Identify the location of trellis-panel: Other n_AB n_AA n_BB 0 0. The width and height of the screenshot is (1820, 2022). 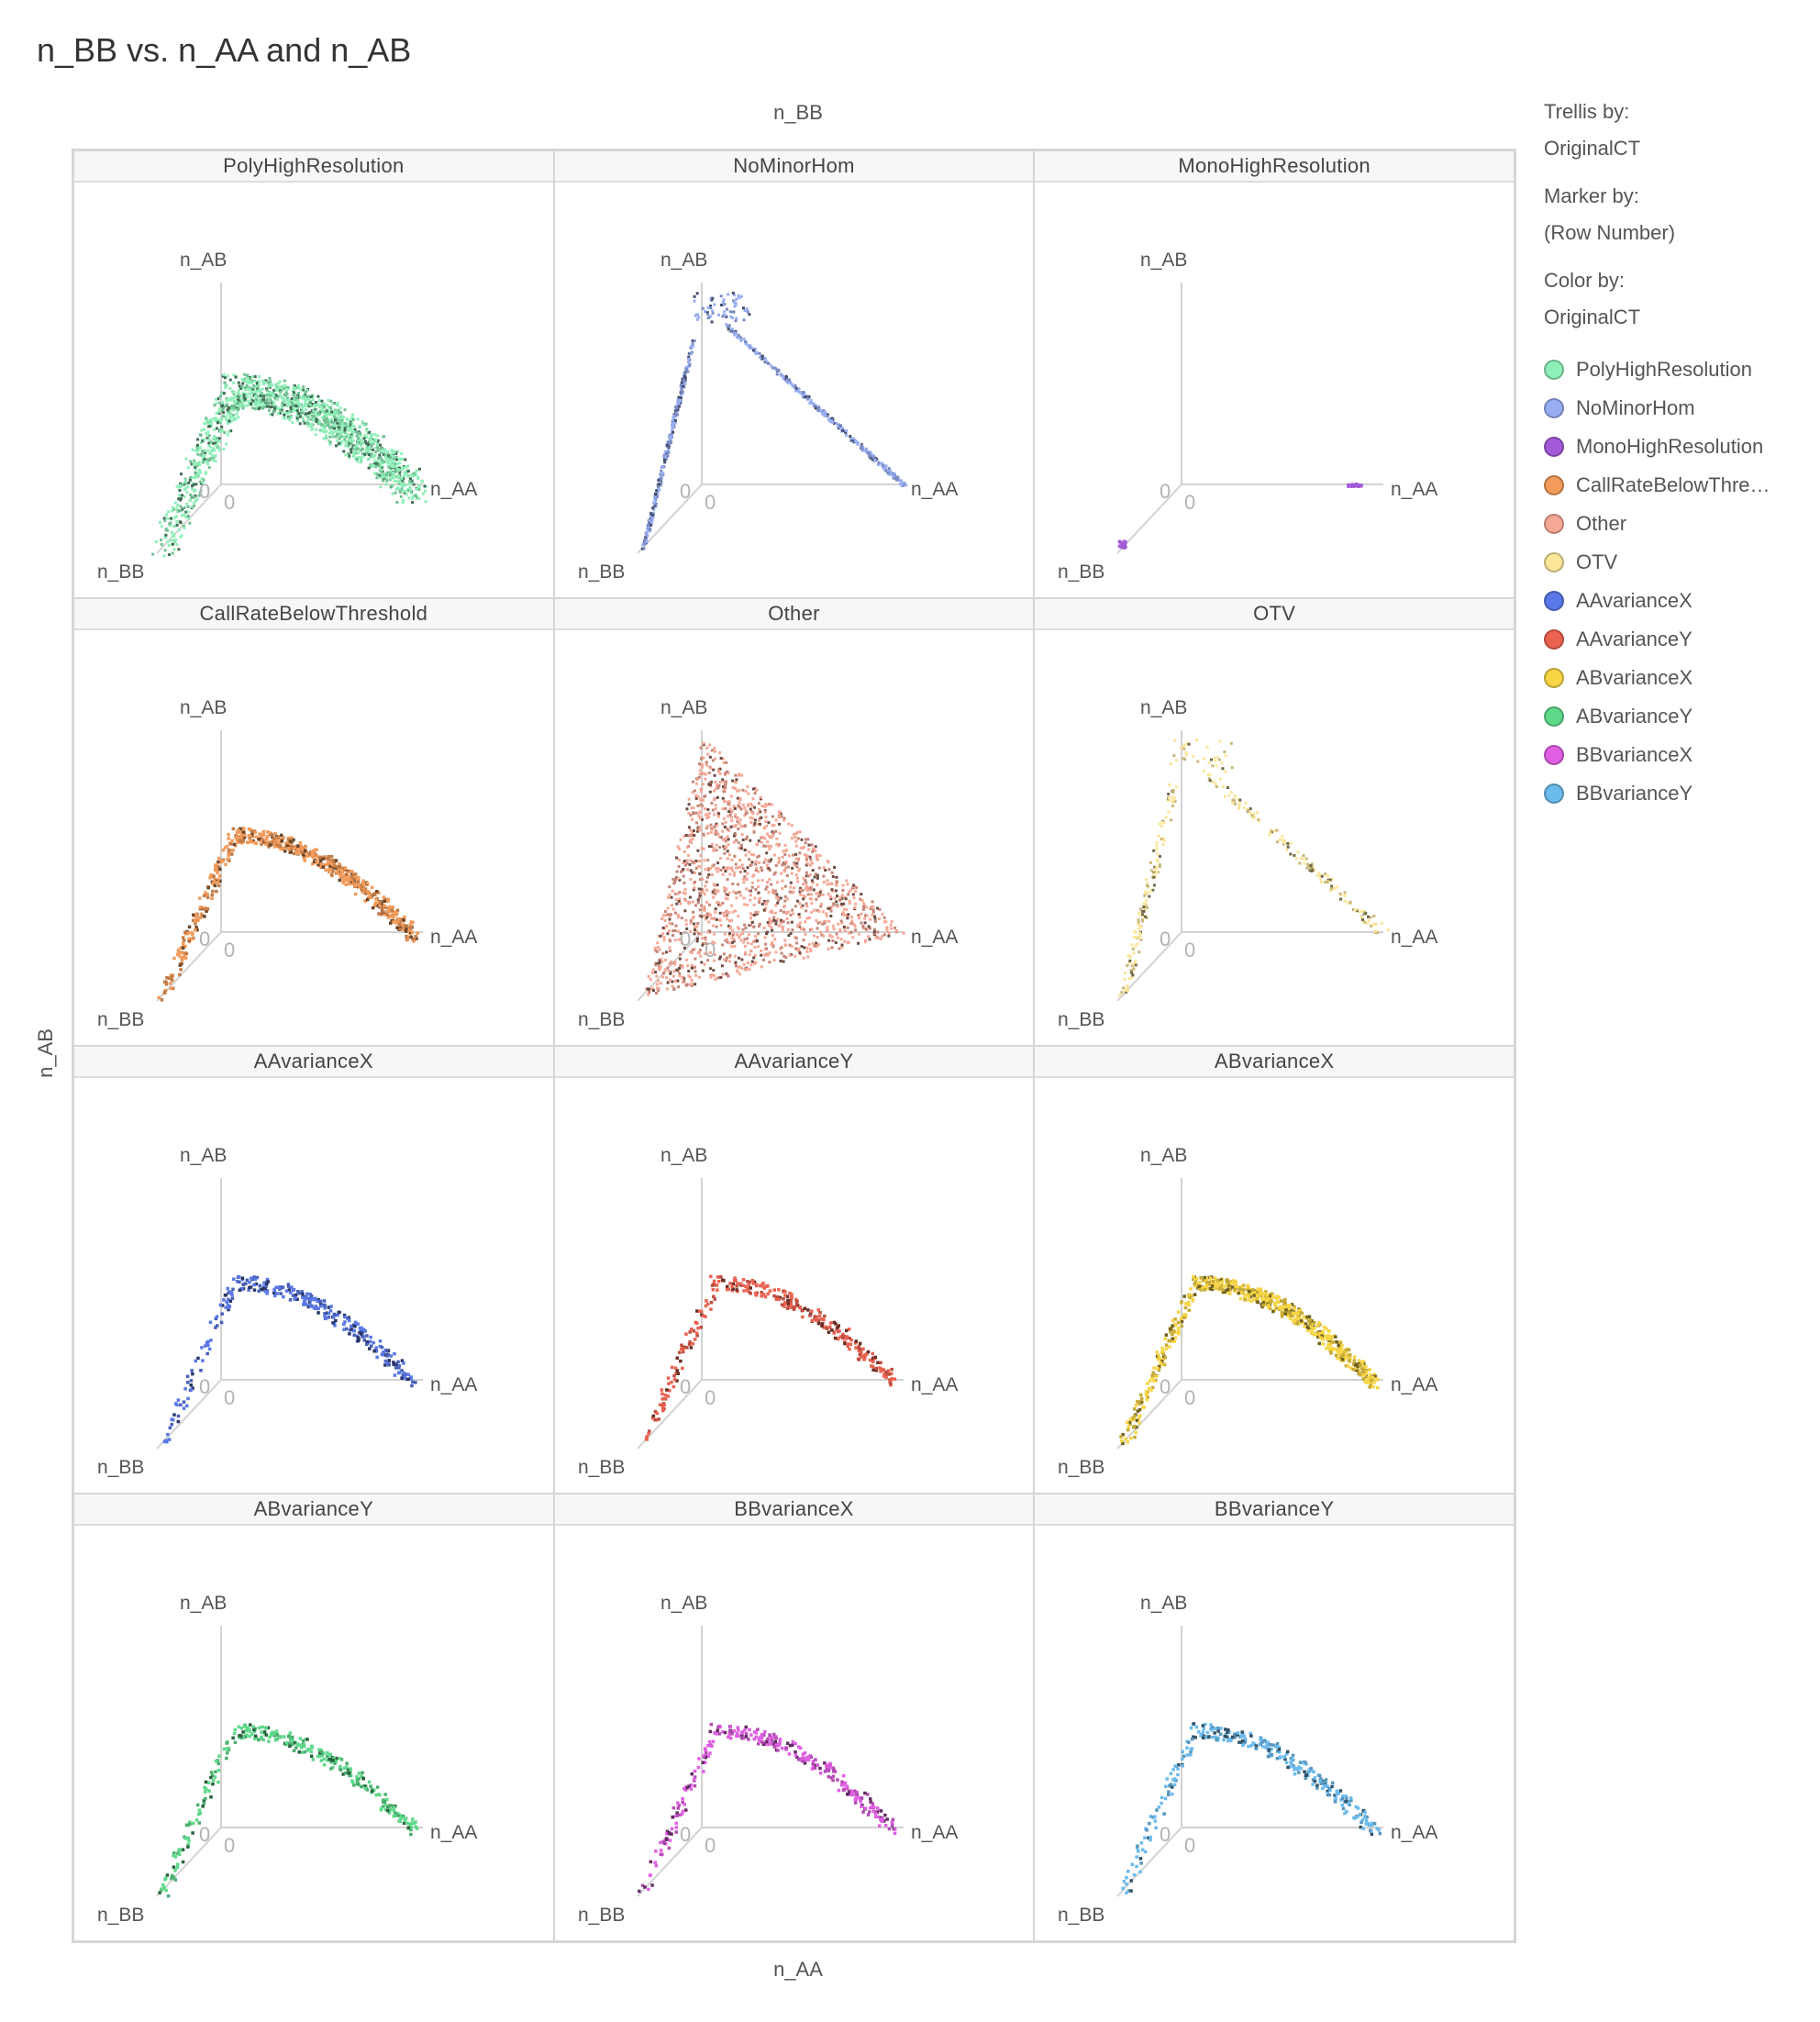
(794, 822).